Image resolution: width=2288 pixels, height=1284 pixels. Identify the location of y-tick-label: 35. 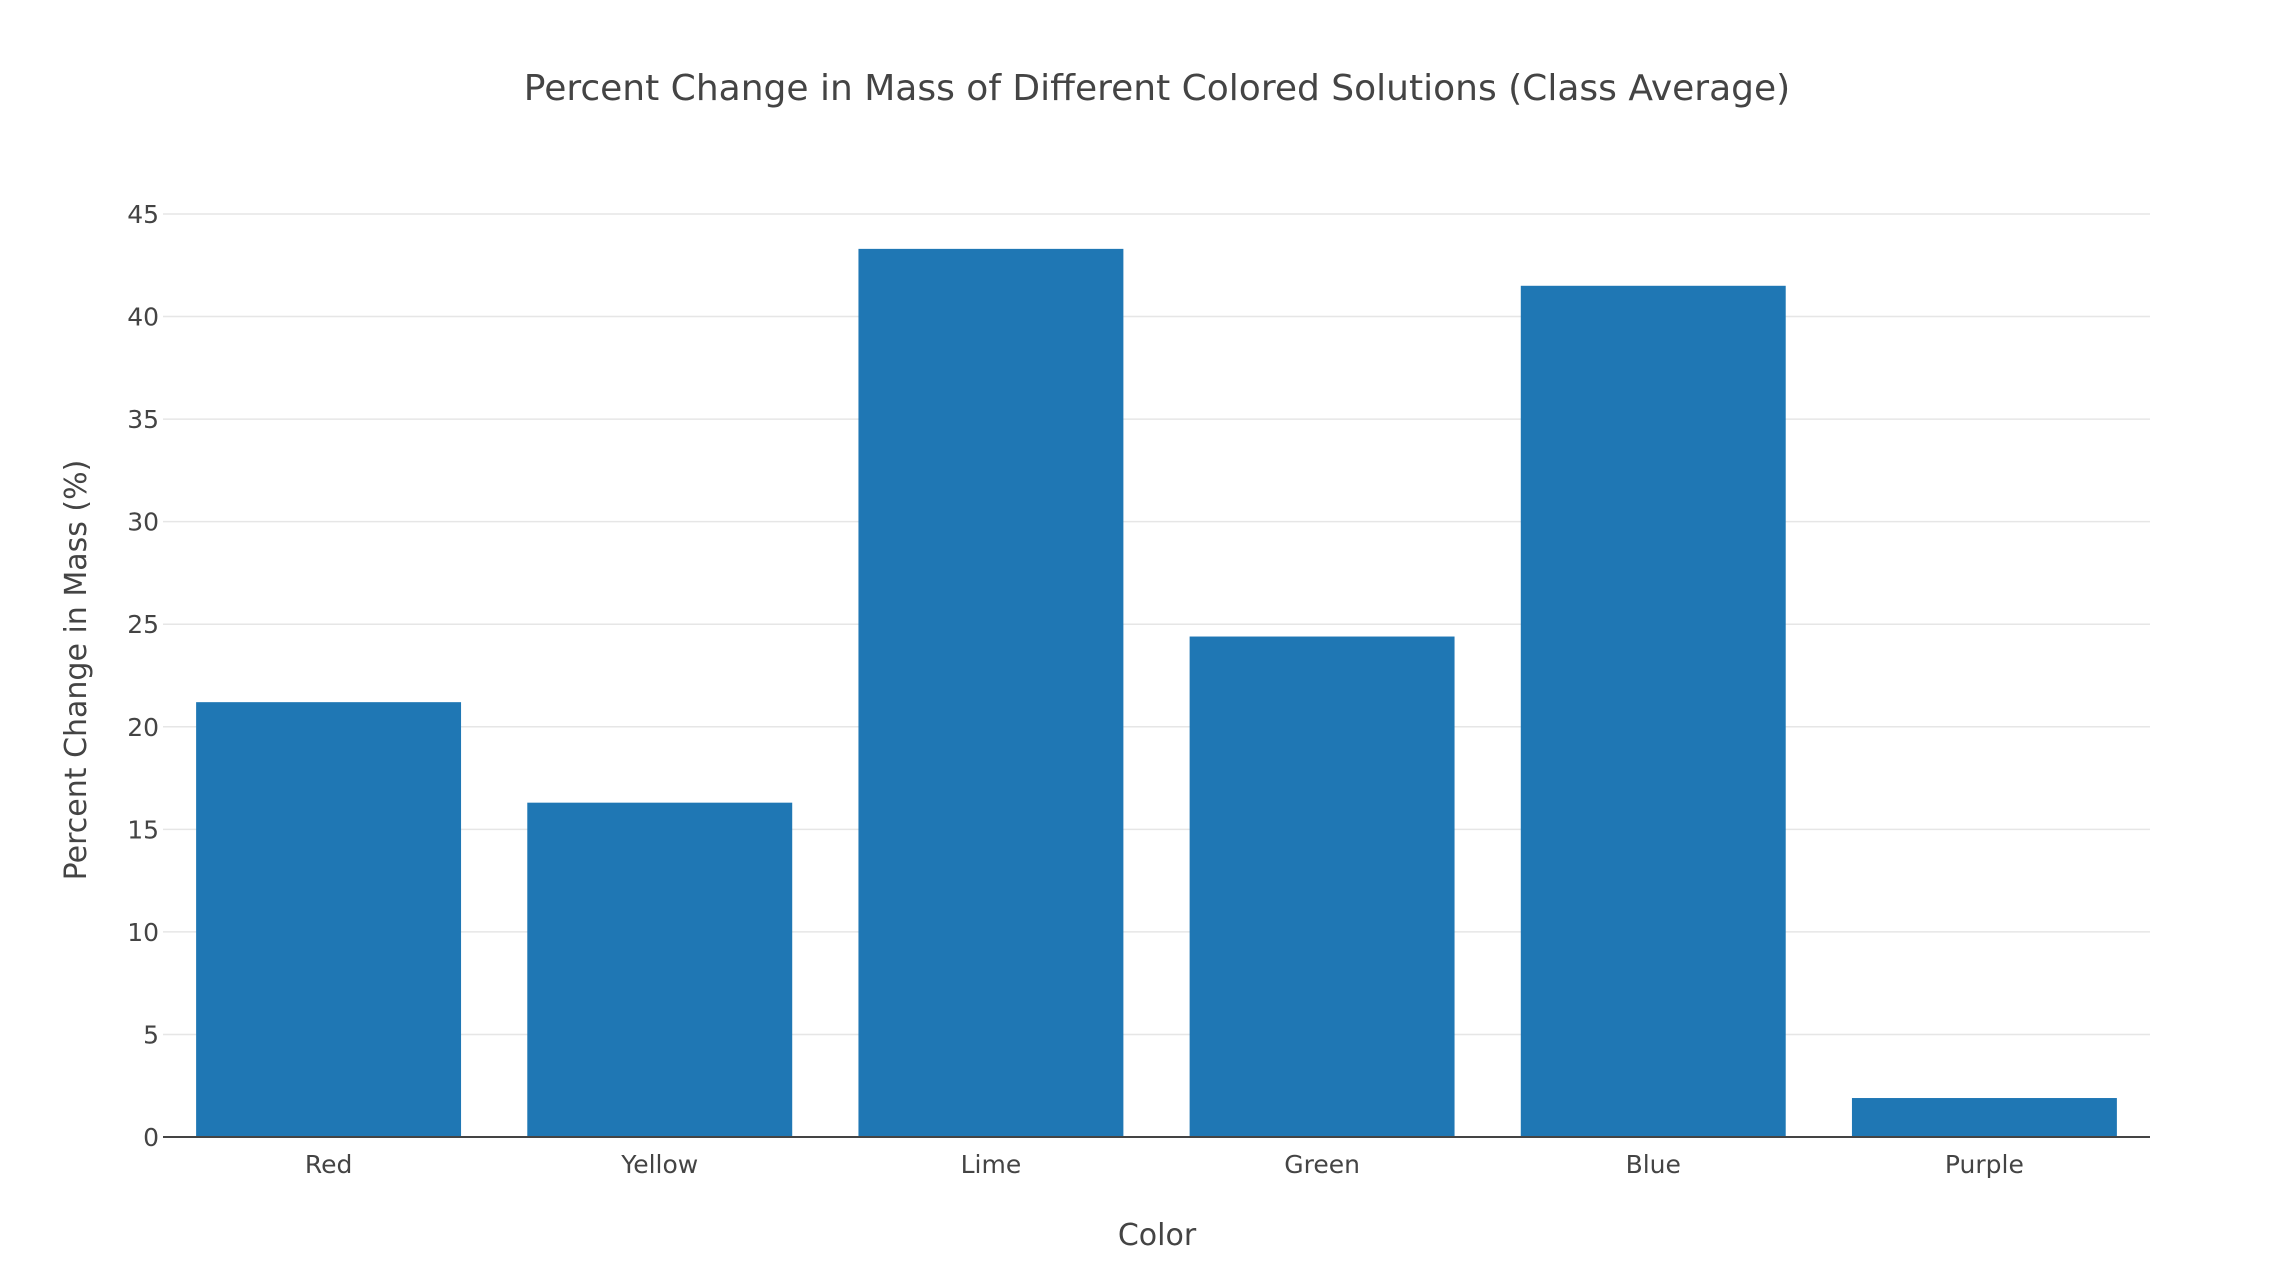
(143, 419).